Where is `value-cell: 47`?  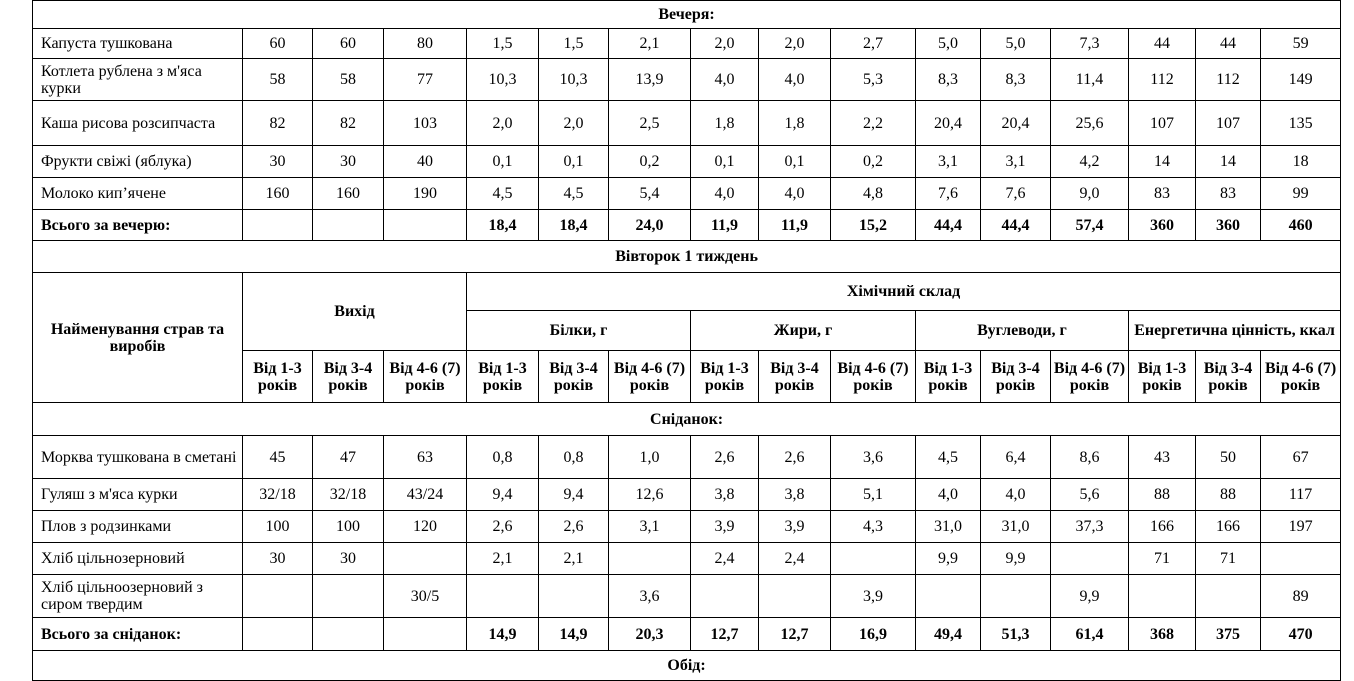
value-cell: 47 is located at coordinates (348, 457).